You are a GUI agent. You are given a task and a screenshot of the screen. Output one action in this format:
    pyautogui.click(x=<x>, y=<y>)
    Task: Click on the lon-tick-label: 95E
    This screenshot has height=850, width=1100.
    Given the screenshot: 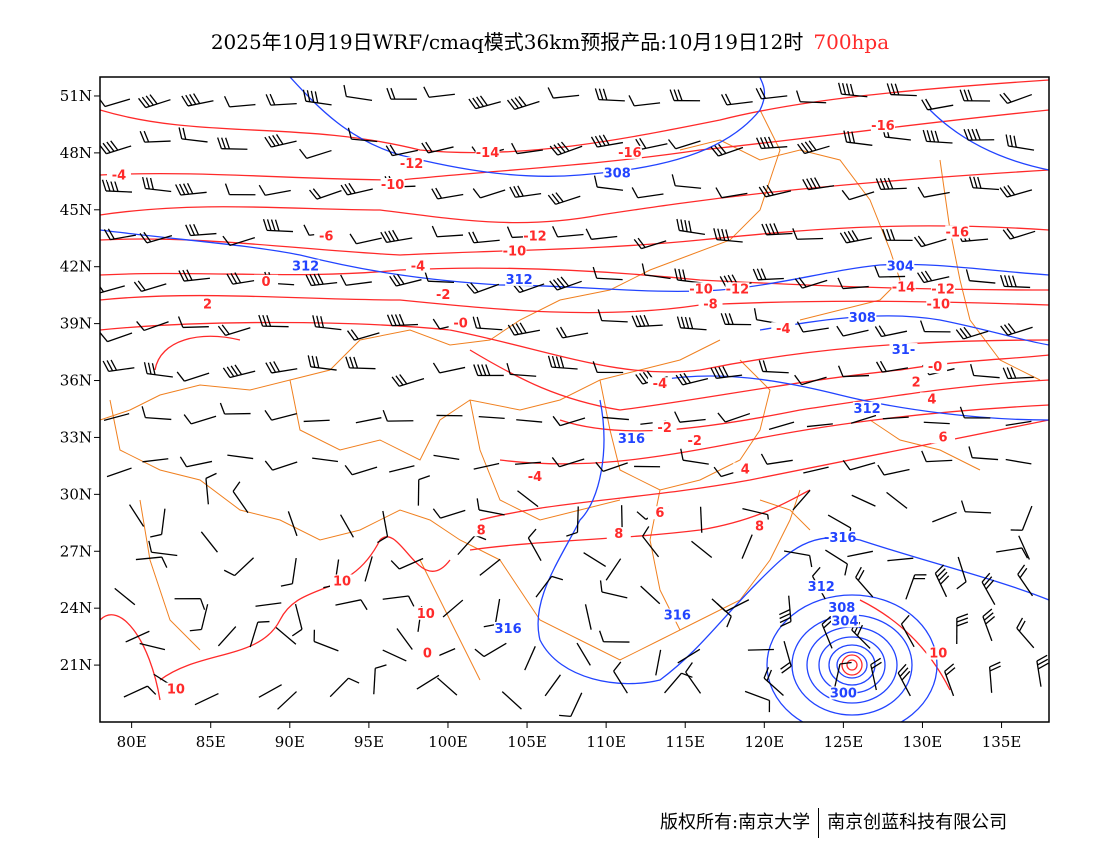 What is the action you would take?
    pyautogui.click(x=369, y=742)
    